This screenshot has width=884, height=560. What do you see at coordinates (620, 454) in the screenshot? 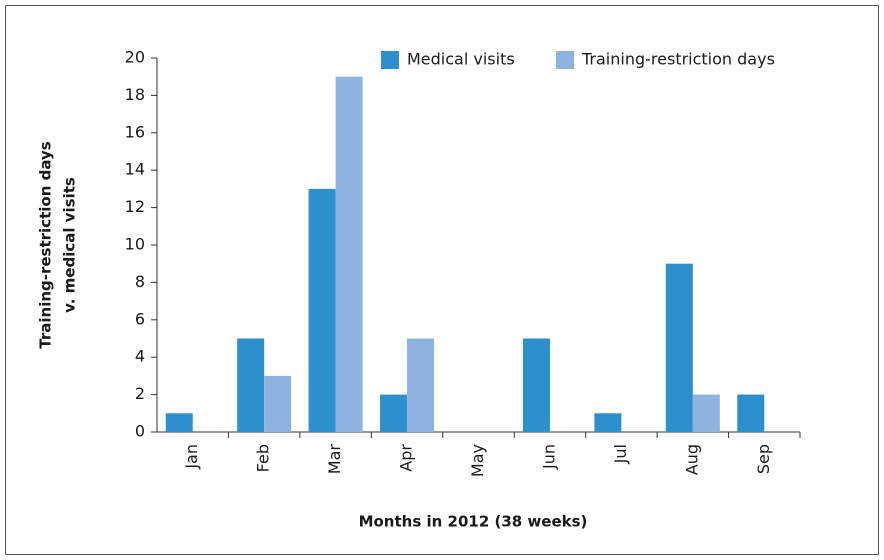
I see `x-tick-label: Jul` at bounding box center [620, 454].